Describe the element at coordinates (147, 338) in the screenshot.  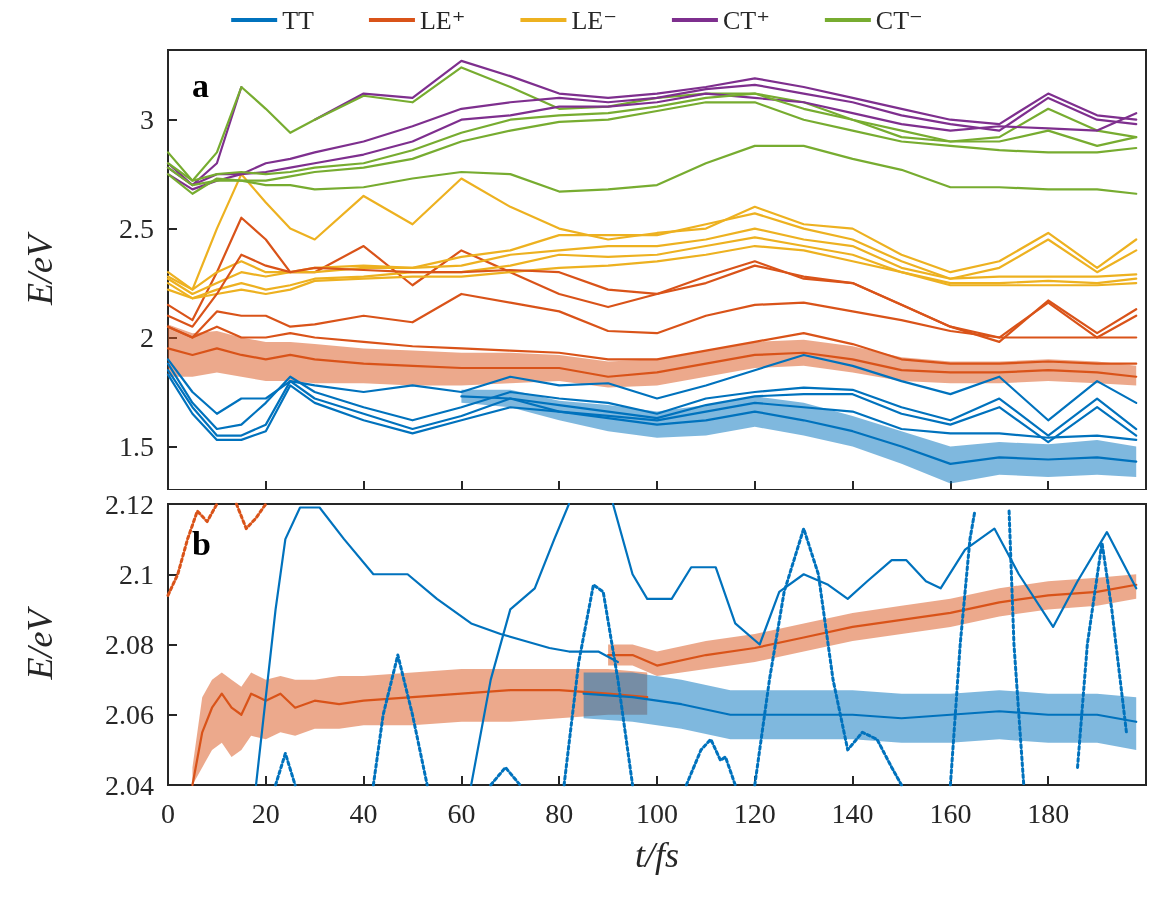
I see `y-tick-label: 2` at that location.